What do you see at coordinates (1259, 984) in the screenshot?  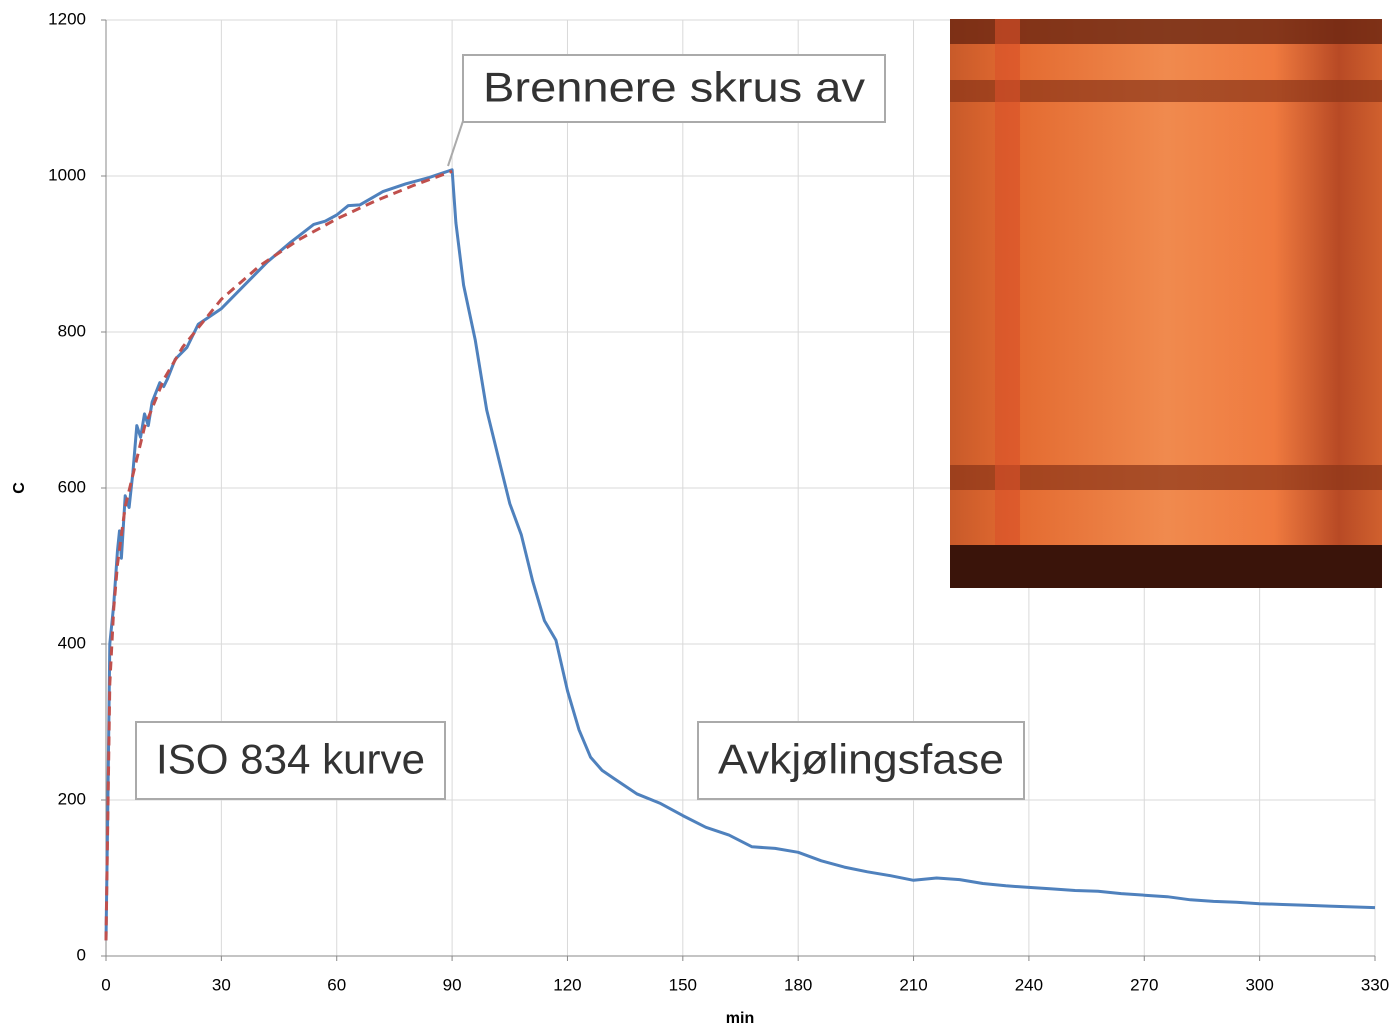 I see `x-tick-label: 300` at bounding box center [1259, 984].